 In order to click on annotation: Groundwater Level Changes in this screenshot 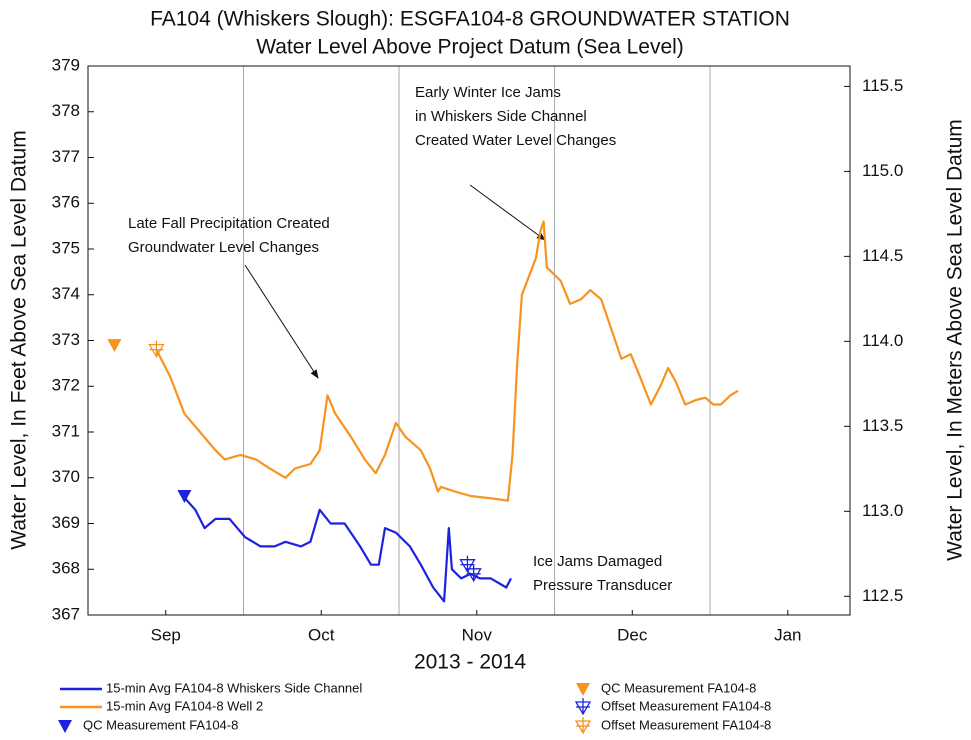, I will do `click(223, 247)`.